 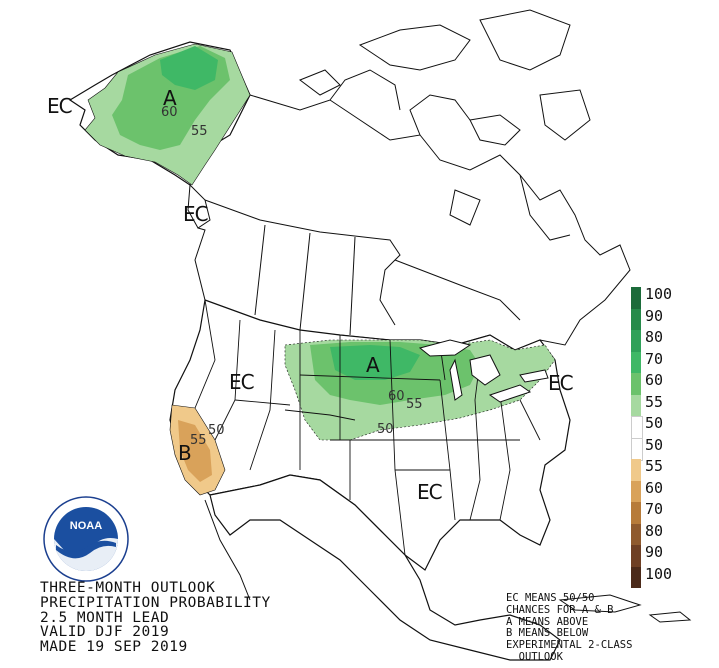 I want to click on noaa-logo-text: NOAA, so click(x=86, y=526).